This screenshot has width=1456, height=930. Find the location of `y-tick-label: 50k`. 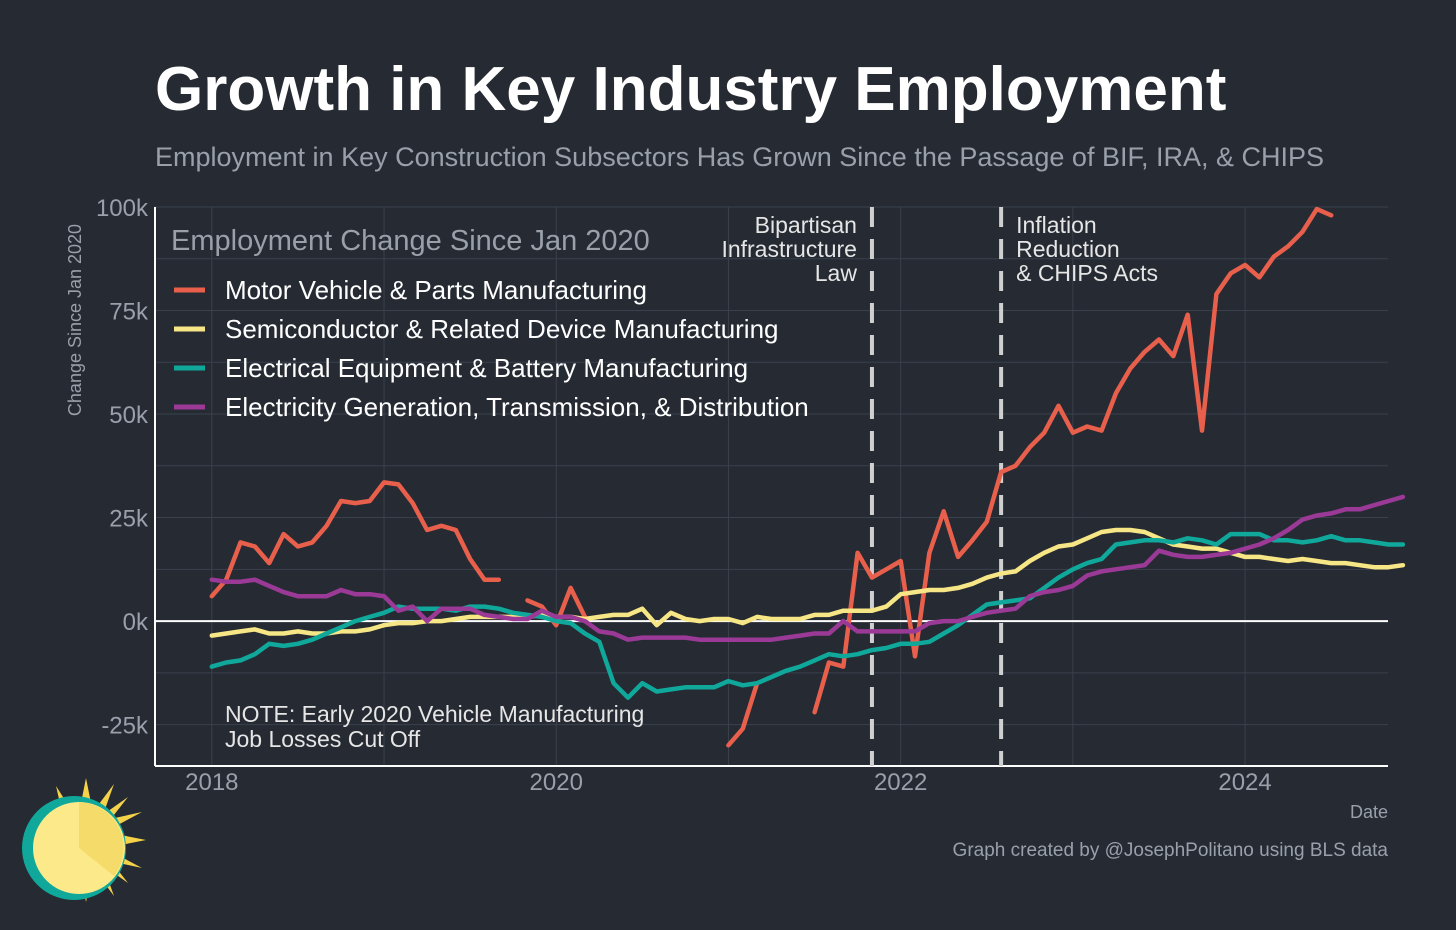

y-tick-label: 50k is located at coordinates (129, 415).